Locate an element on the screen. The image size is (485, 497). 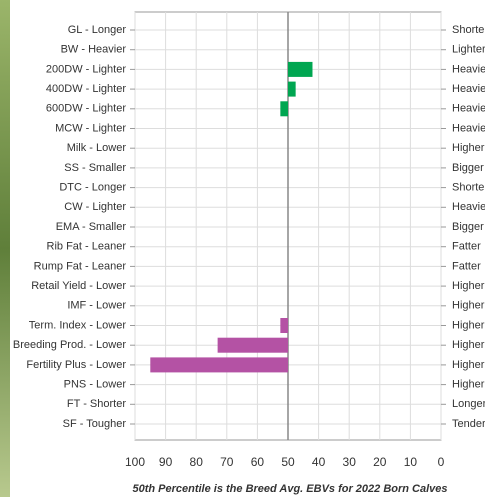
y-tick-label: EMA - Smaller is located at coordinates (91, 227).